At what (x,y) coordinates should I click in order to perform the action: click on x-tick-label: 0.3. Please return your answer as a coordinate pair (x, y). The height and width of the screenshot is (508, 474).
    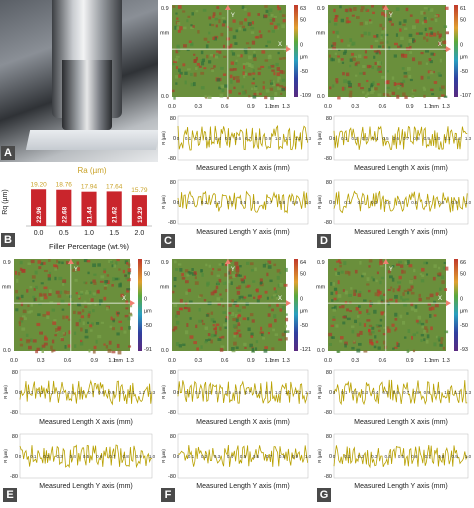
    Looking at the image, I should click on (198, 361).